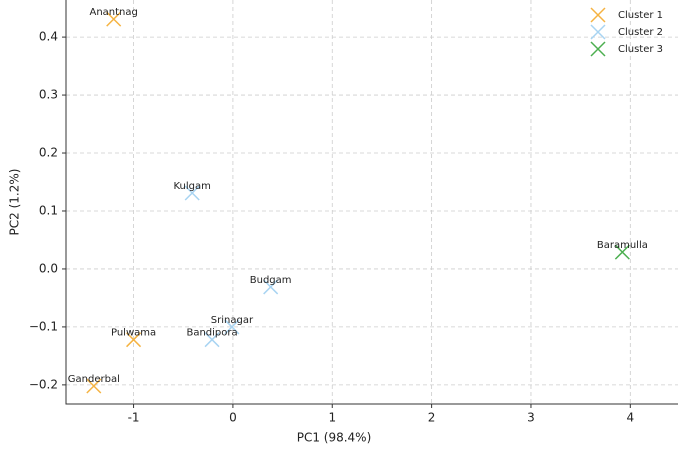 The image size is (685, 457). I want to click on point-label: Budgam, so click(271, 280).